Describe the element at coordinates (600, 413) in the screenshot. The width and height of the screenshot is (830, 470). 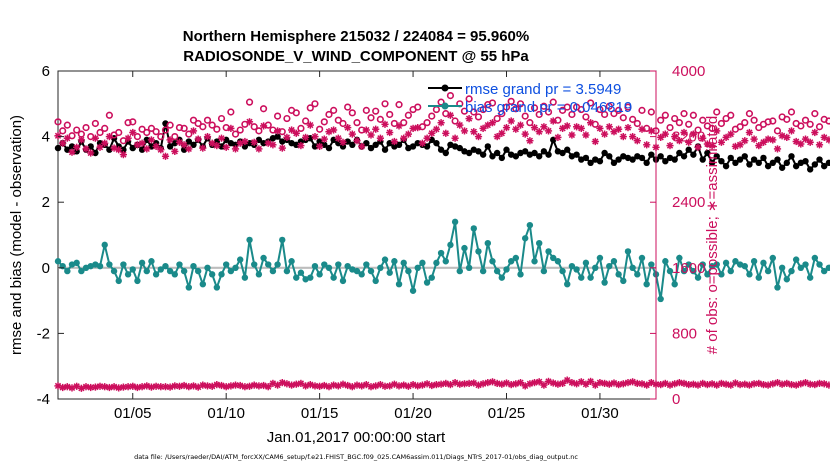
I see `x-tick-label: 01/30` at that location.